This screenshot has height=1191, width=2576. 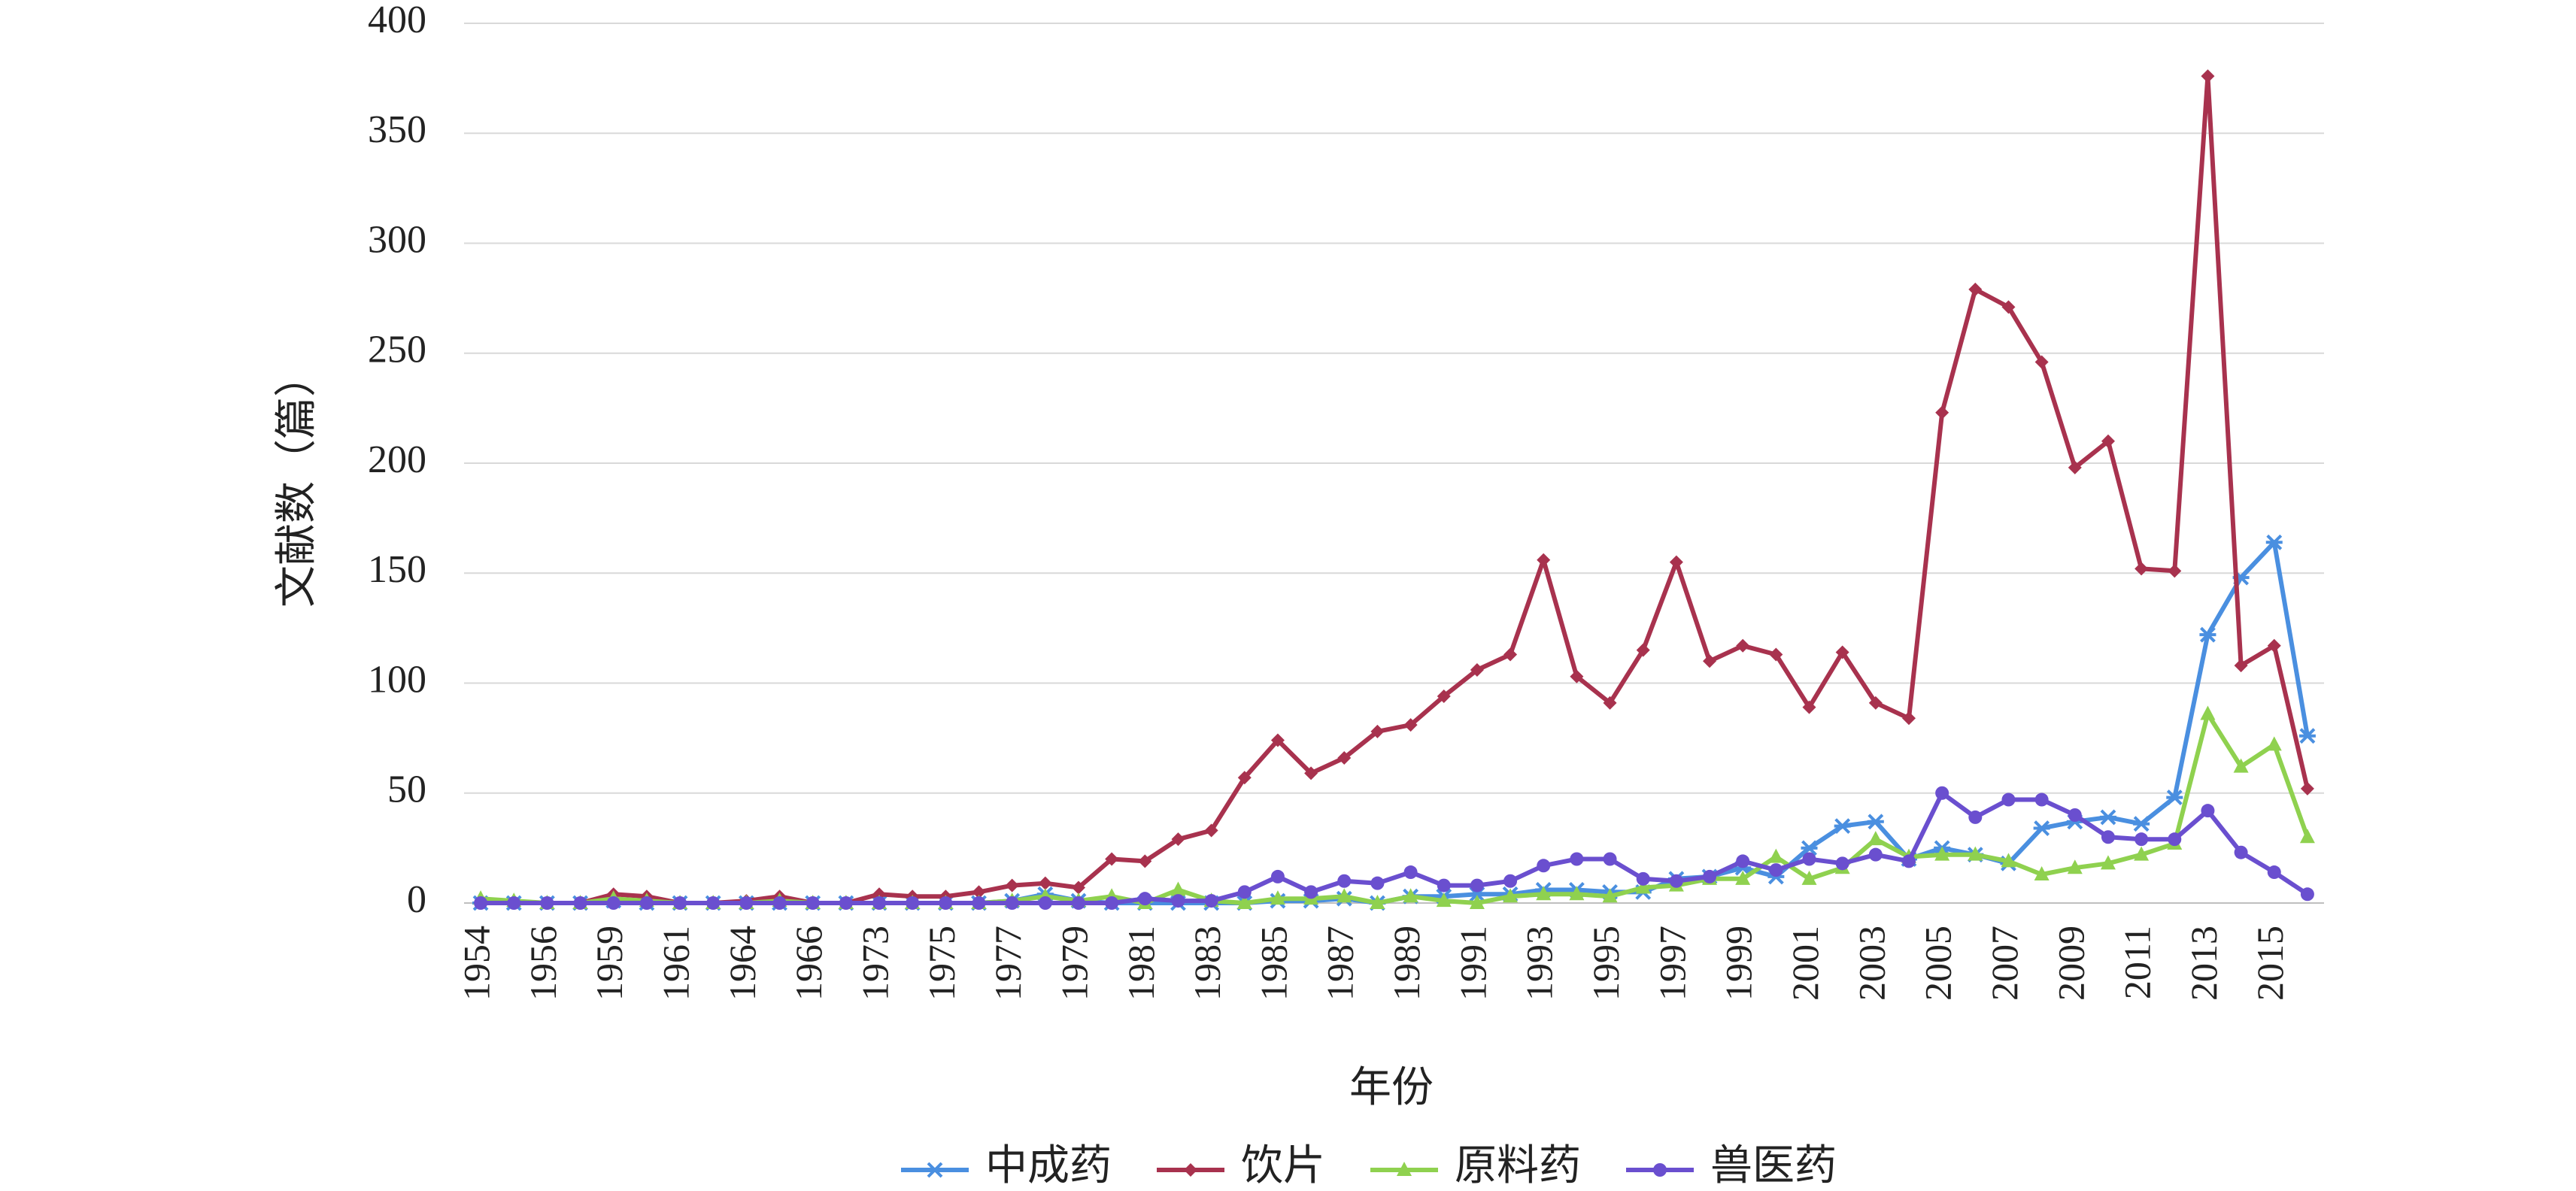 I want to click on y-tick-label: 300, so click(x=397, y=239).